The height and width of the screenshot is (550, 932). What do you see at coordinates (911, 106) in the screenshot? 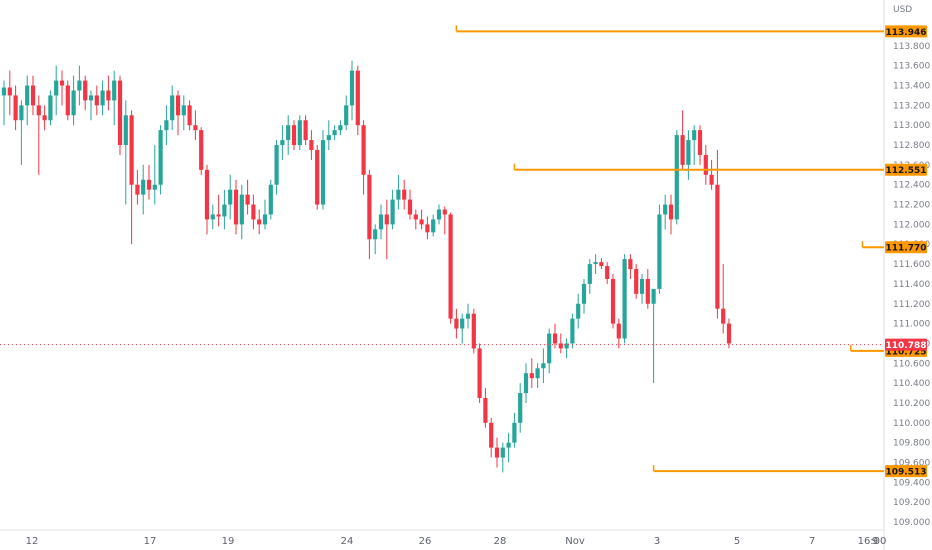
I see `price-tick-label: 113.200` at bounding box center [911, 106].